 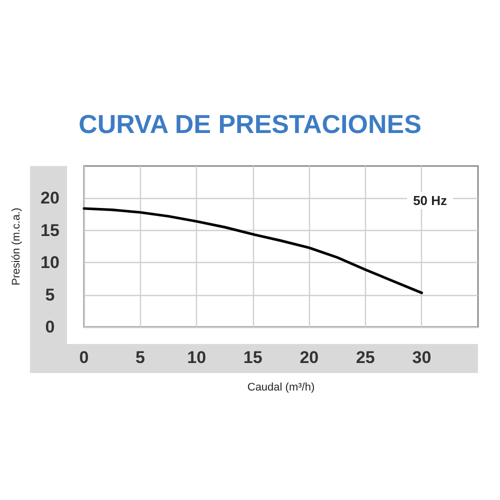 What do you see at coordinates (422, 357) in the screenshot?
I see `x-tick-label: 30` at bounding box center [422, 357].